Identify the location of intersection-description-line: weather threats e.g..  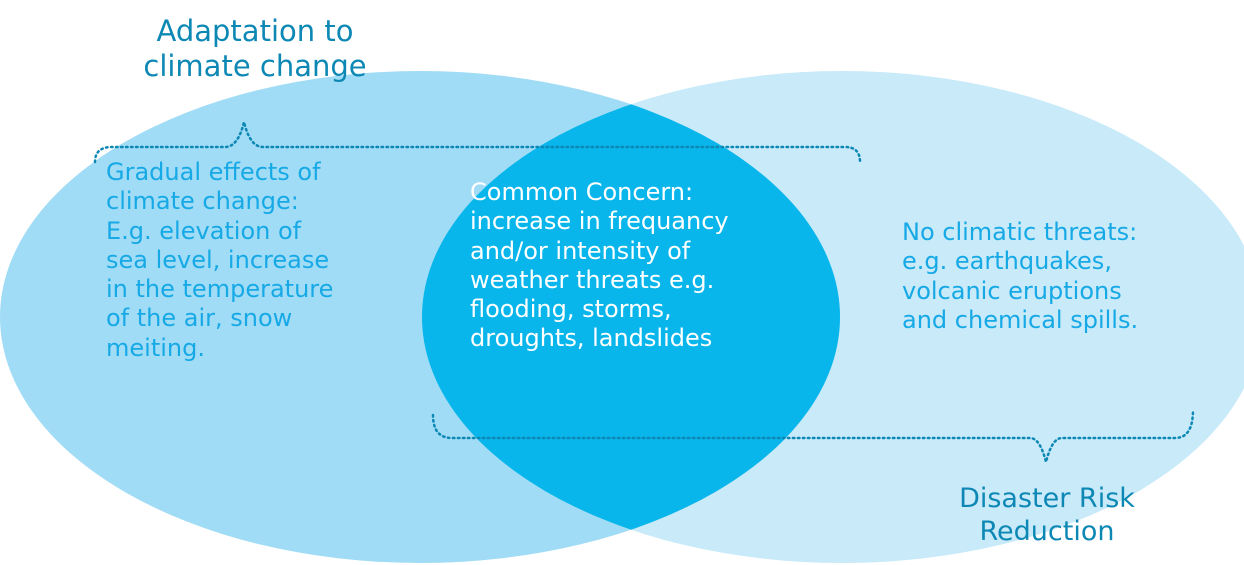
(592, 279).